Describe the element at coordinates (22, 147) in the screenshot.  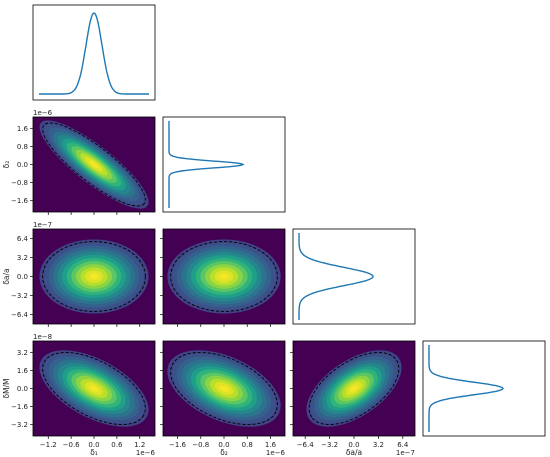
I see `y-tick-label: 0.8` at that location.